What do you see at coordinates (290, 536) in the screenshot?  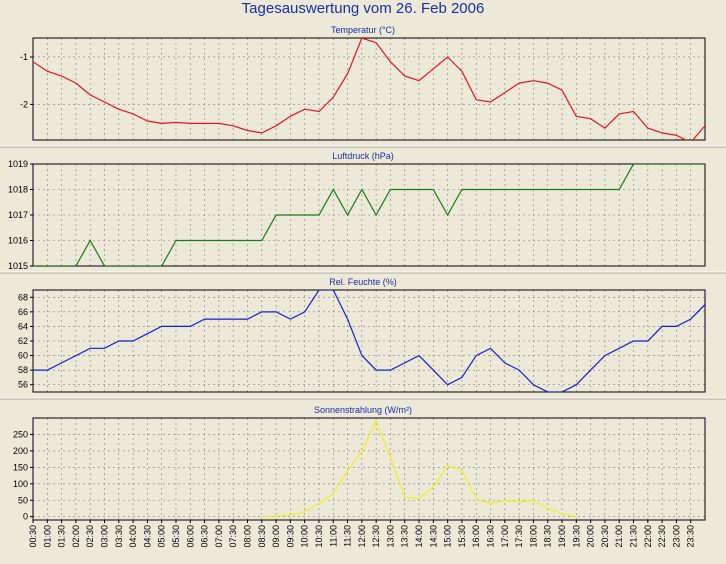 I see `x-tick-label: 09:30` at bounding box center [290, 536].